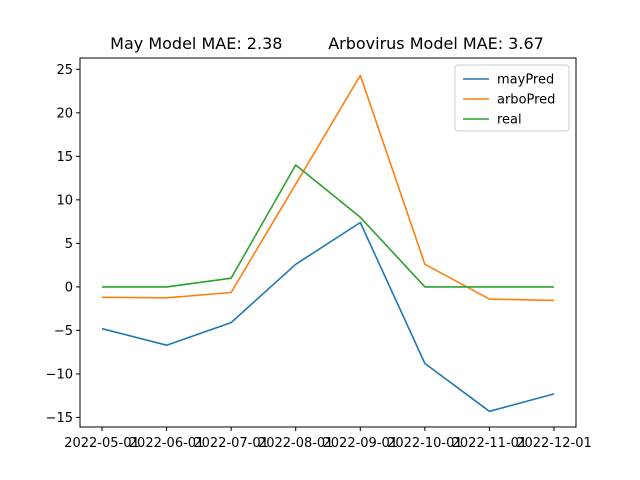 The image size is (640, 480). What do you see at coordinates (63, 244) in the screenshot?
I see `y-axis: −15 −10 −5 0 5 10 15 20 25` at bounding box center [63, 244].